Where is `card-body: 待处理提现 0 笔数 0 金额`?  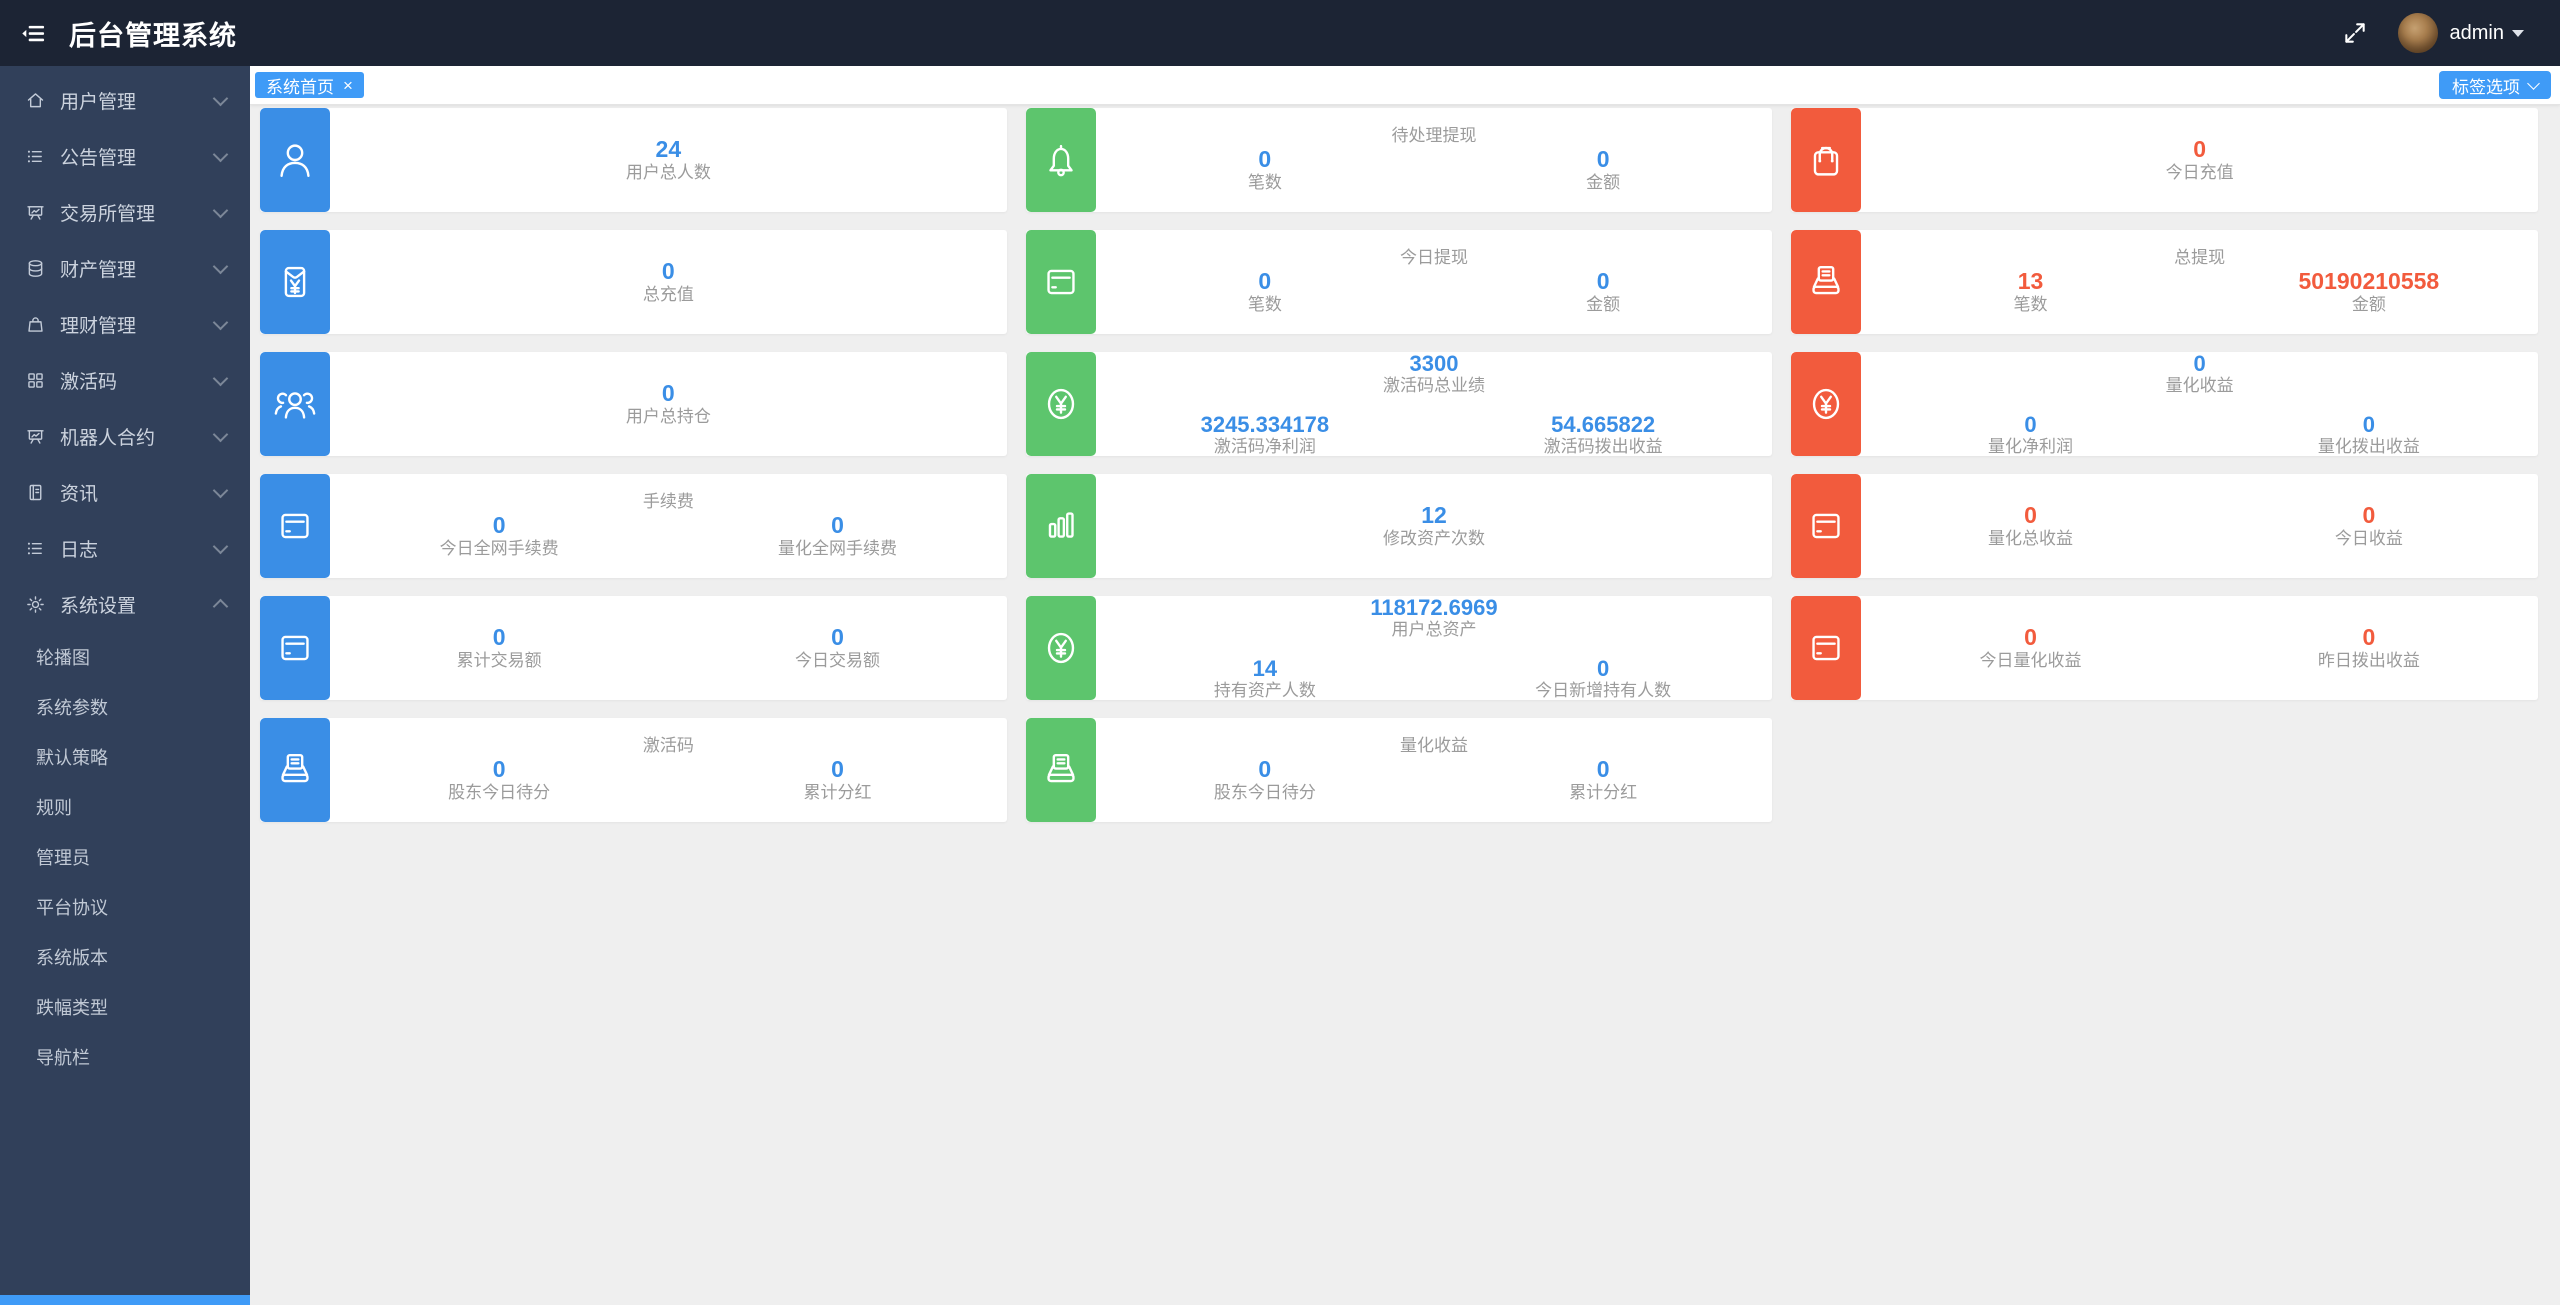
card-body: 待处理提现 0 笔数 0 金额 is located at coordinates (1434, 160).